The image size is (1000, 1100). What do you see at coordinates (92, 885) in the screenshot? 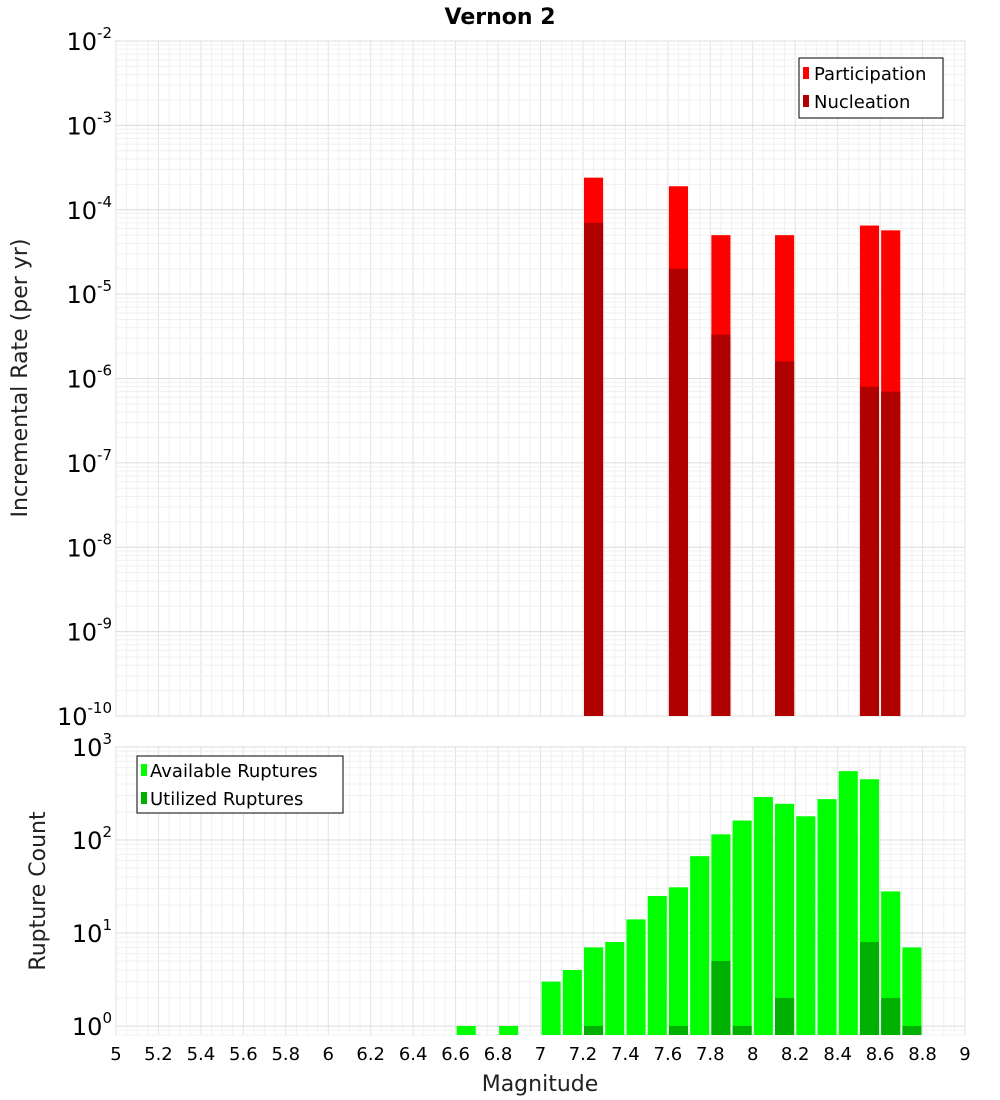
I see `count-y-ticks: 10⁰ 10¹ 10² 10³` at bounding box center [92, 885].